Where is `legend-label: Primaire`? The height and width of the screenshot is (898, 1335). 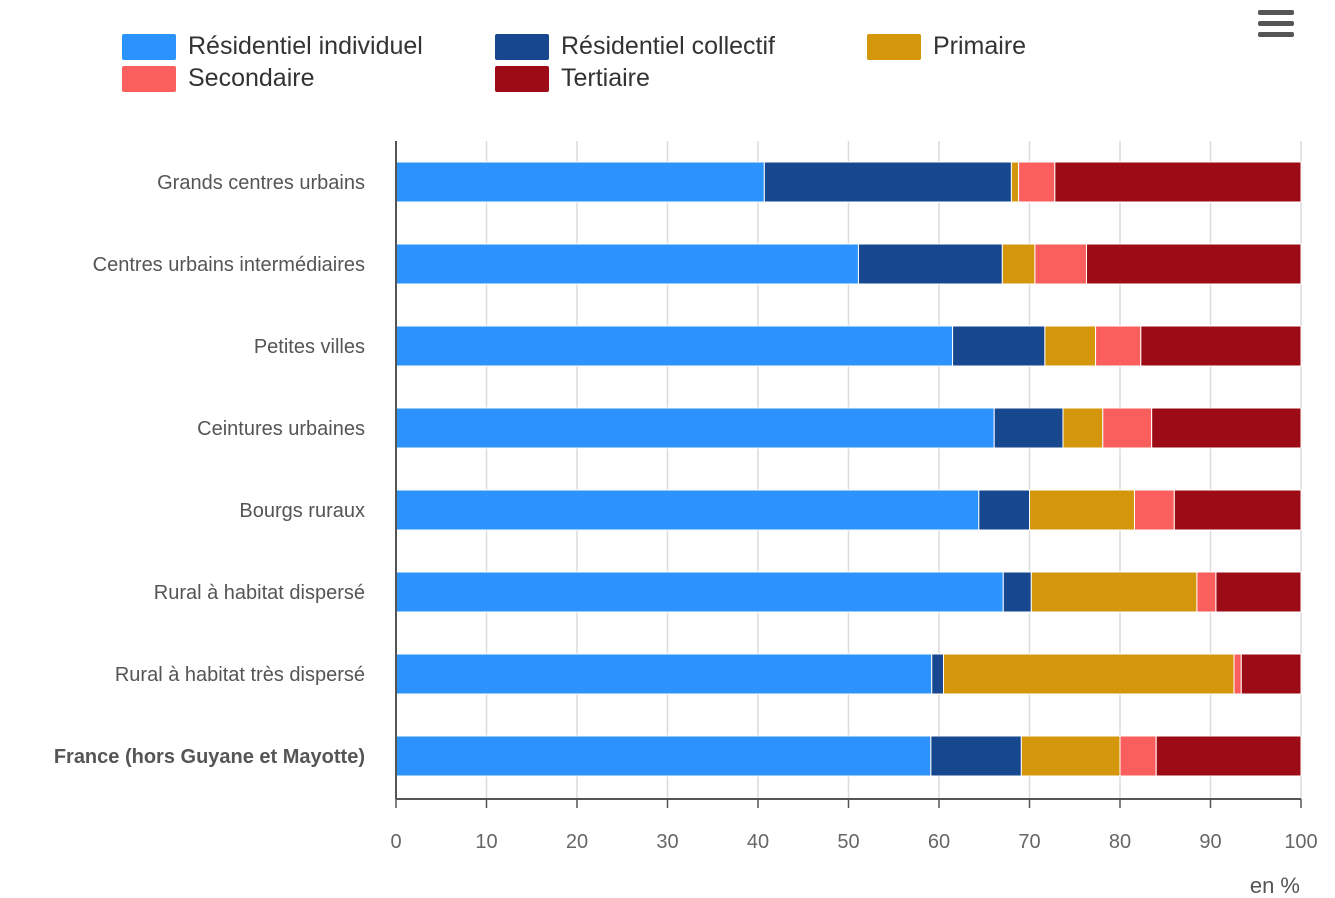 legend-label: Primaire is located at coordinates (980, 46).